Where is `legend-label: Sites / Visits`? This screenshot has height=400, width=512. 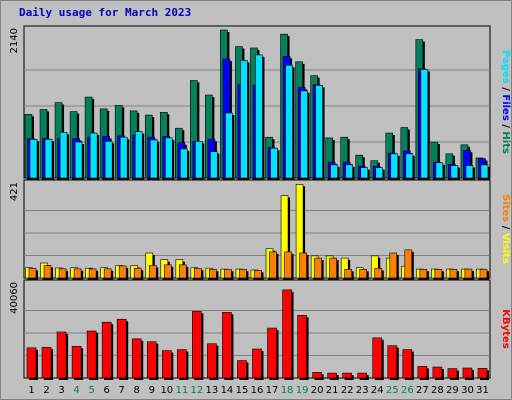 legend-label: Sites / Visits is located at coordinates (505, 229).